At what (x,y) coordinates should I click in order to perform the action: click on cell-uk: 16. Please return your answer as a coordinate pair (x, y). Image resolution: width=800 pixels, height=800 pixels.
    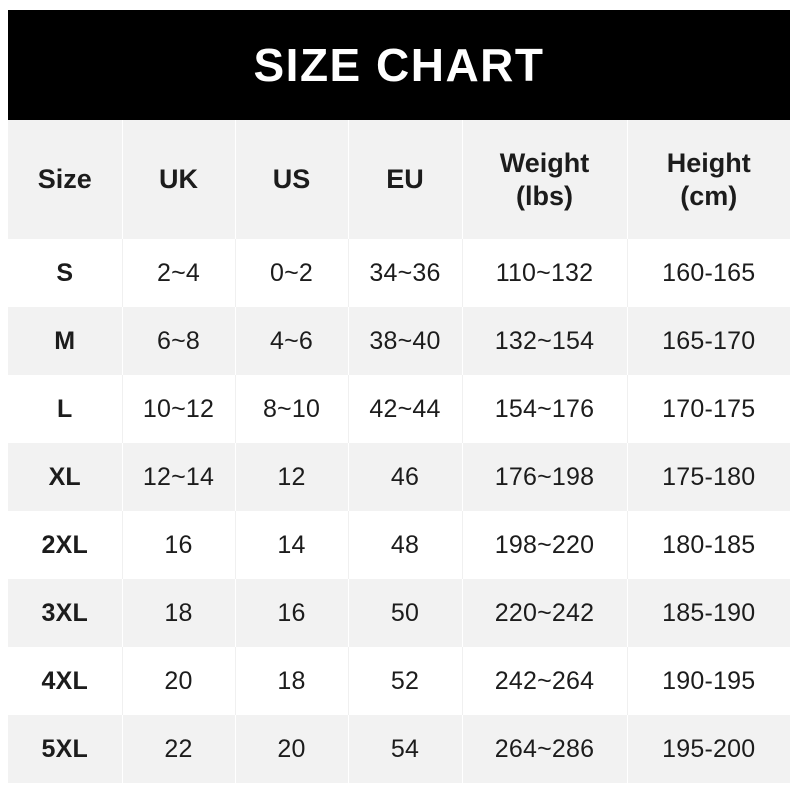
    Looking at the image, I should click on (179, 545).